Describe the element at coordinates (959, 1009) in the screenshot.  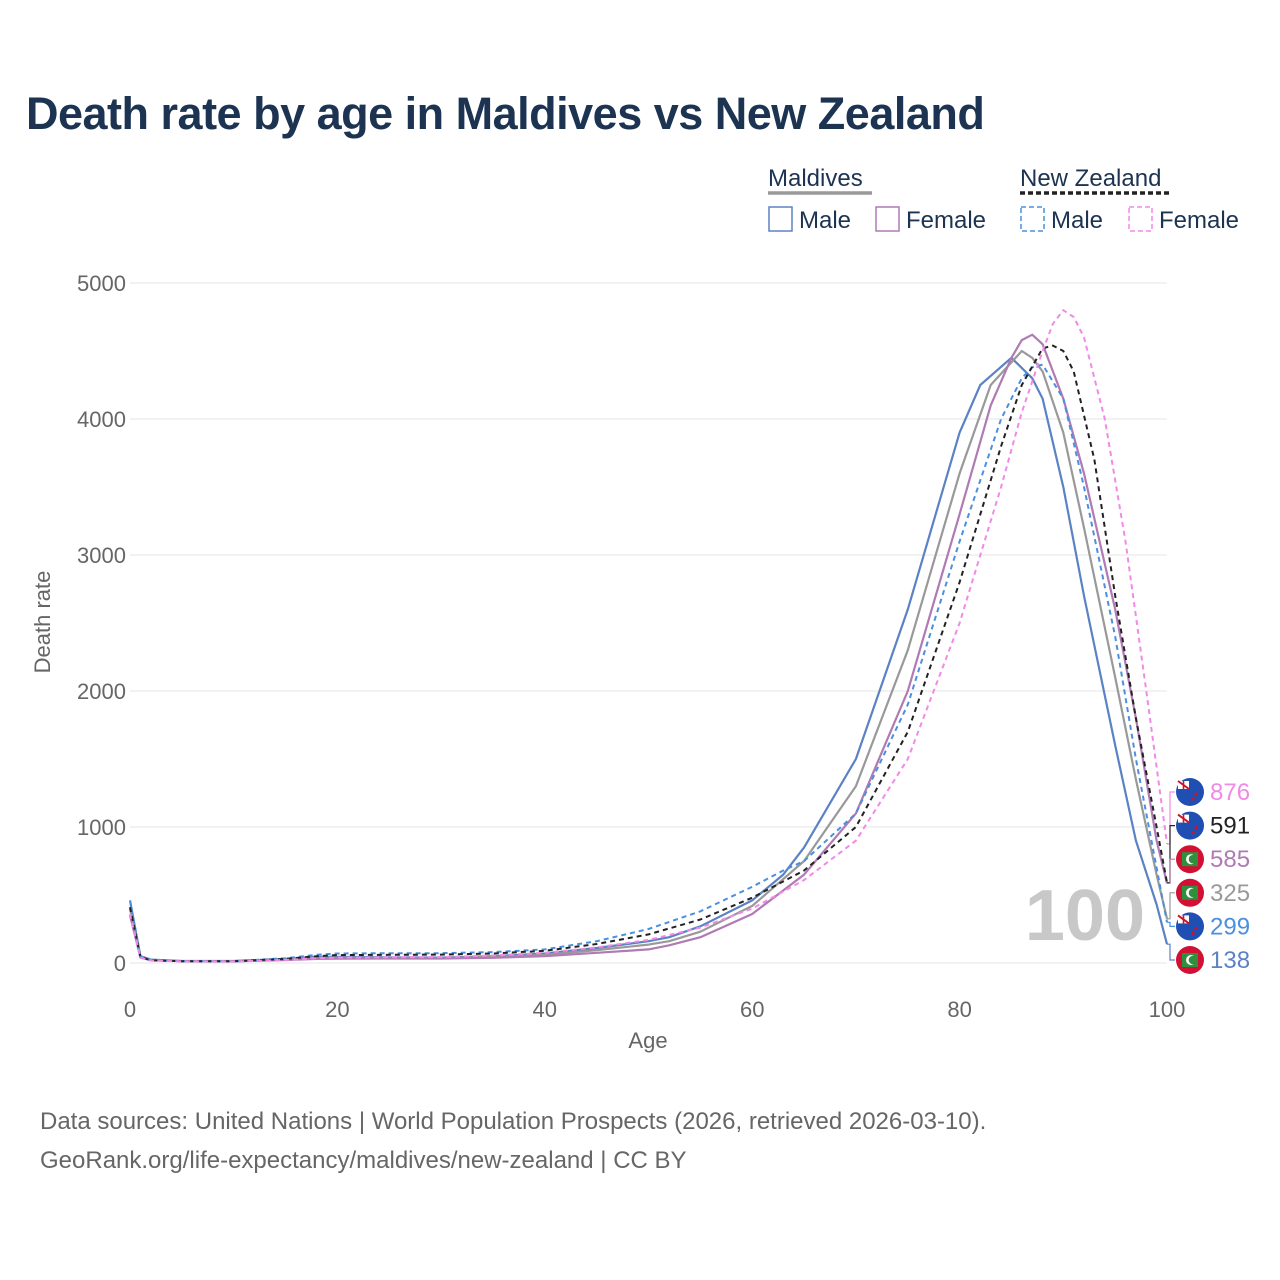
I see `x-tick-label: 80` at that location.